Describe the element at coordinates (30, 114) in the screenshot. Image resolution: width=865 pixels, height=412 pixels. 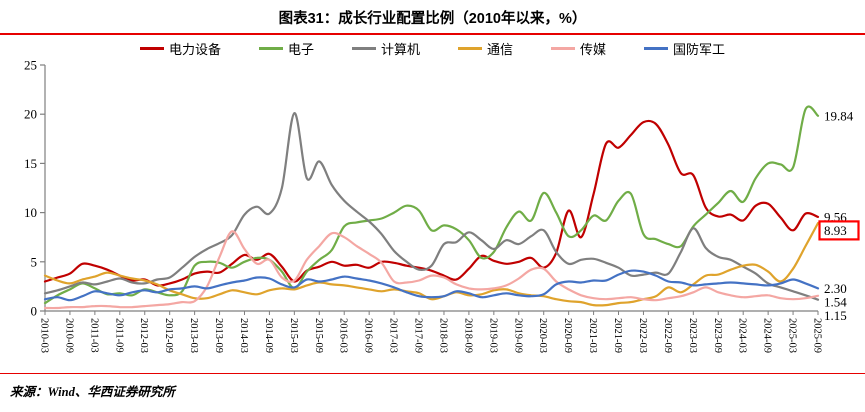
I see `y-tick-label: 20` at that location.